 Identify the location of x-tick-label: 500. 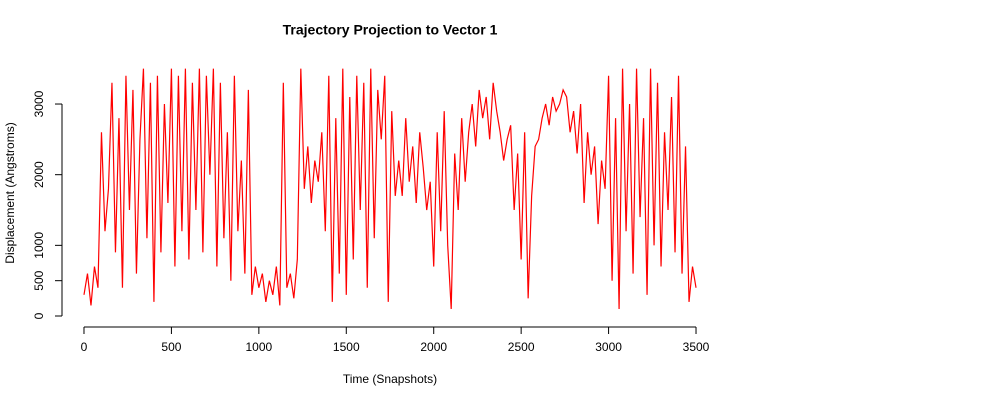
(171, 347).